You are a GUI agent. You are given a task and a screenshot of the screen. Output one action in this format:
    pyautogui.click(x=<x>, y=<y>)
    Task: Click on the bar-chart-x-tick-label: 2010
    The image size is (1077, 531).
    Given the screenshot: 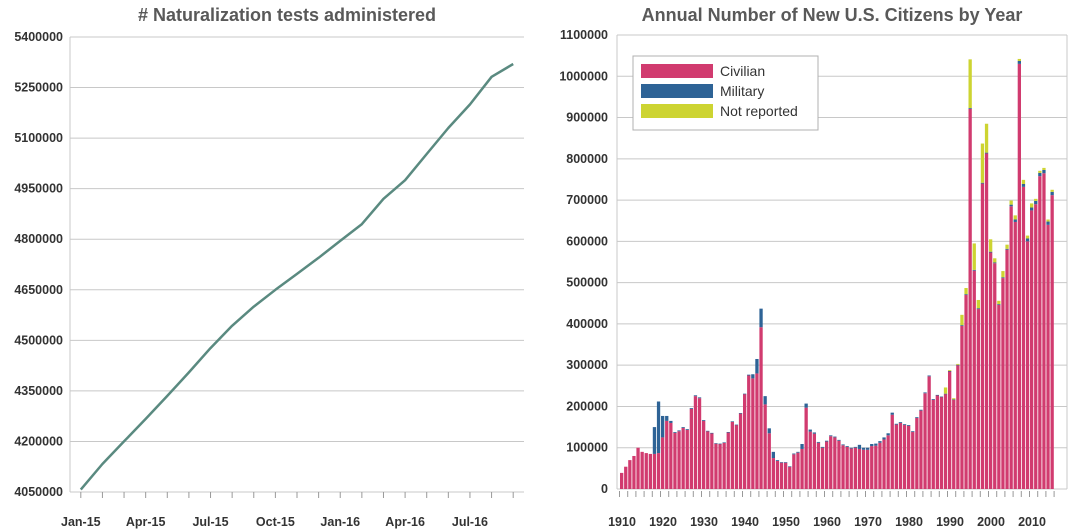 What is the action you would take?
    pyautogui.click(x=1032, y=522)
    